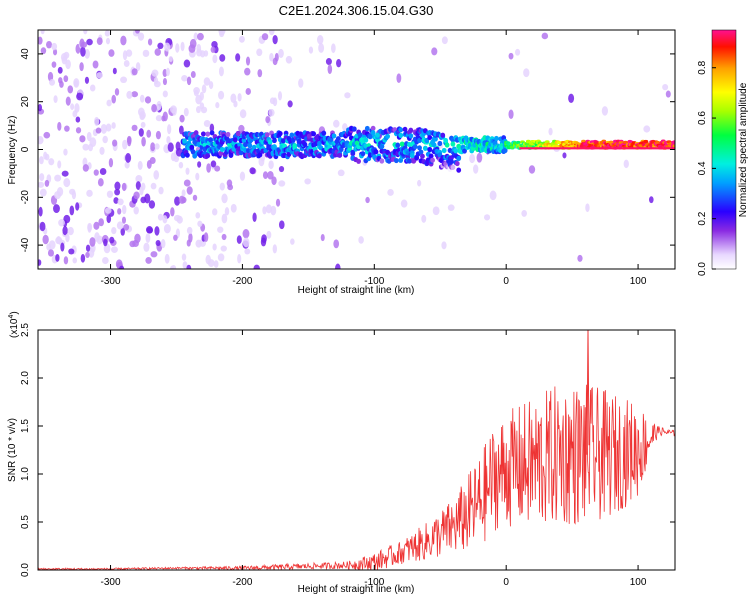  What do you see at coordinates (242, 582) in the screenshot?
I see `x-tick-label: -200` at bounding box center [242, 582].